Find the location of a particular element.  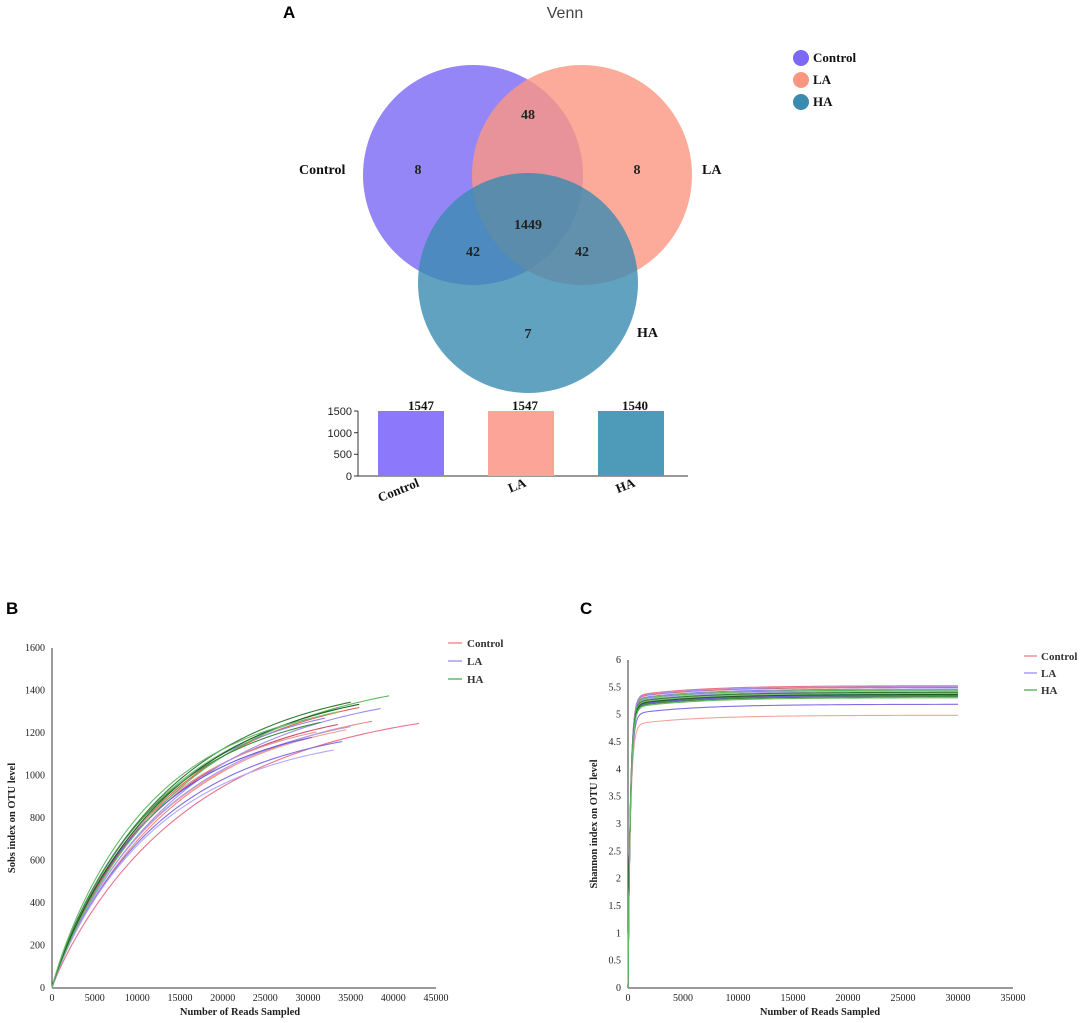

bar-x-tick-la: LA is located at coordinates (517, 485).